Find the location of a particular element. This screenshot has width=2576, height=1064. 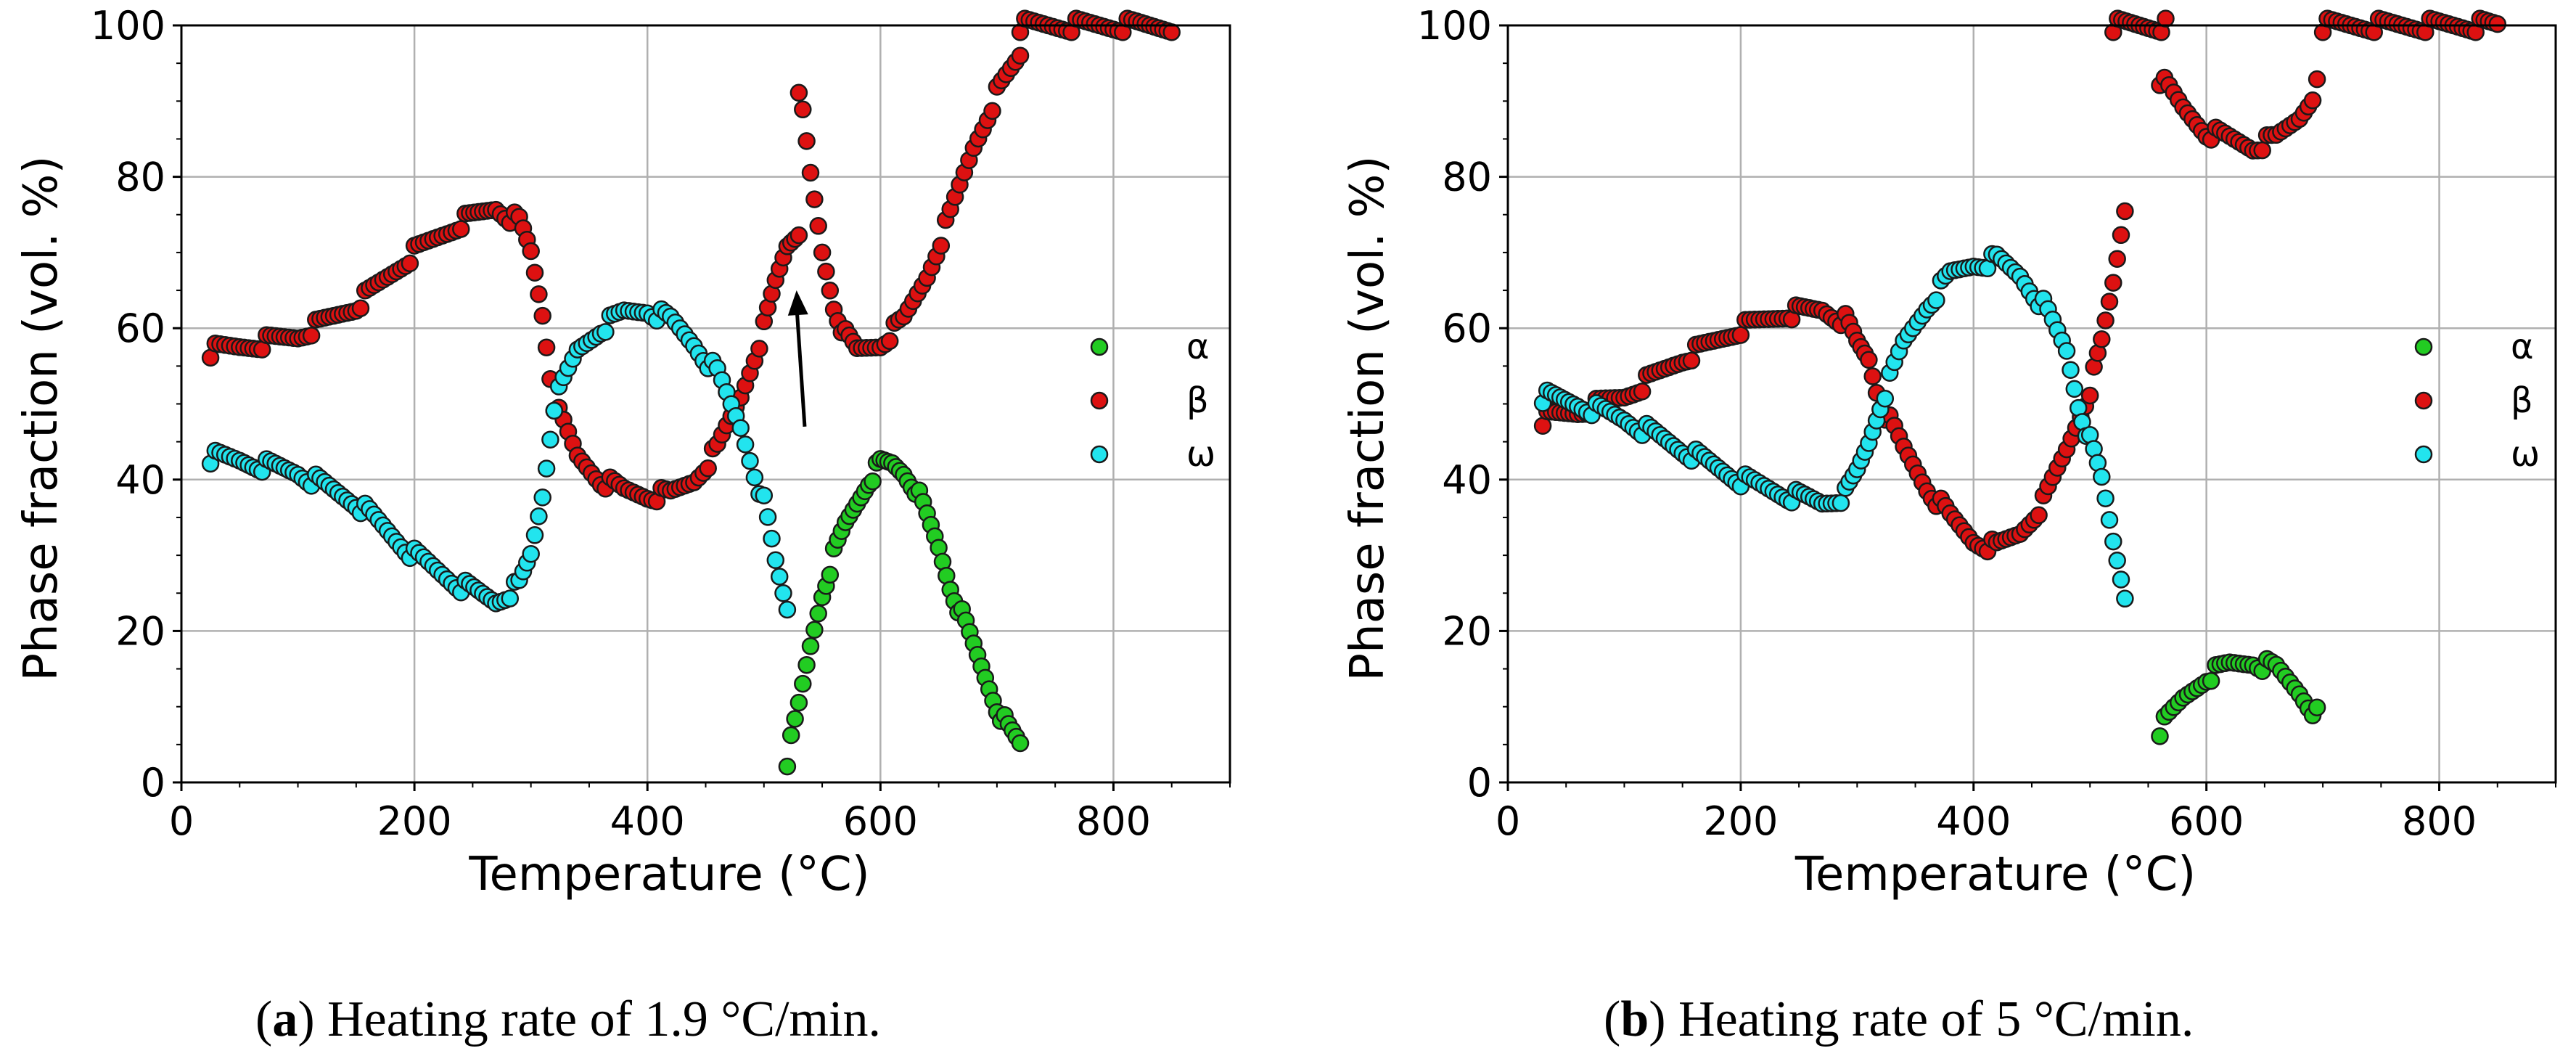

x-axis-title: Temperature (°C) is located at coordinates (668, 874).